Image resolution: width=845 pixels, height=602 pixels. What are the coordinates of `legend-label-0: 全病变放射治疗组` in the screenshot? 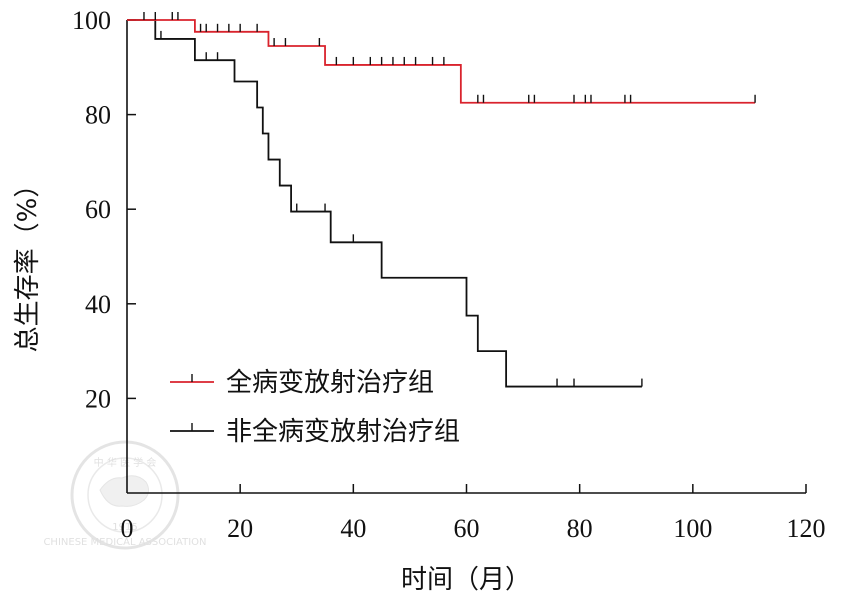 It's located at (330, 383).